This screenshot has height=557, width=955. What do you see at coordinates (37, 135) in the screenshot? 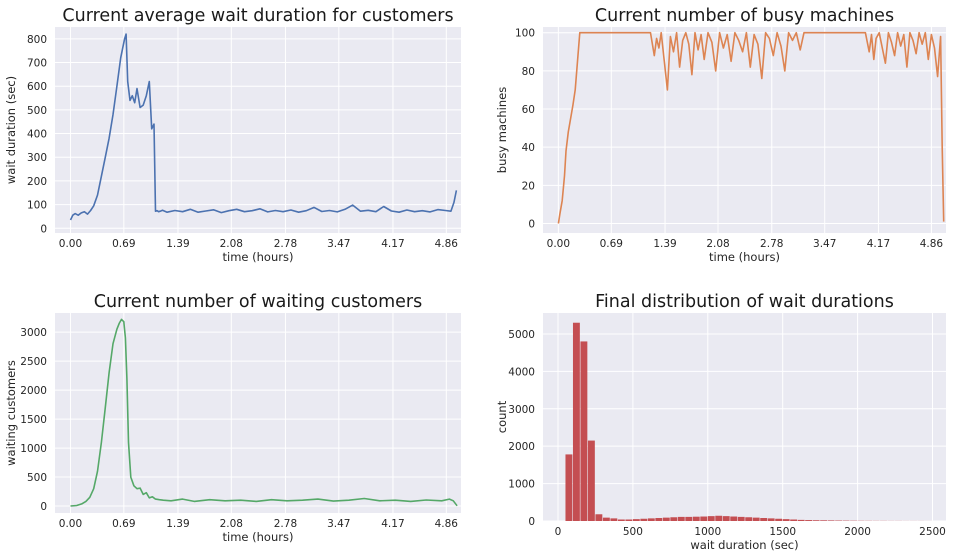
I see `y-tick-label: 400` at bounding box center [37, 135].